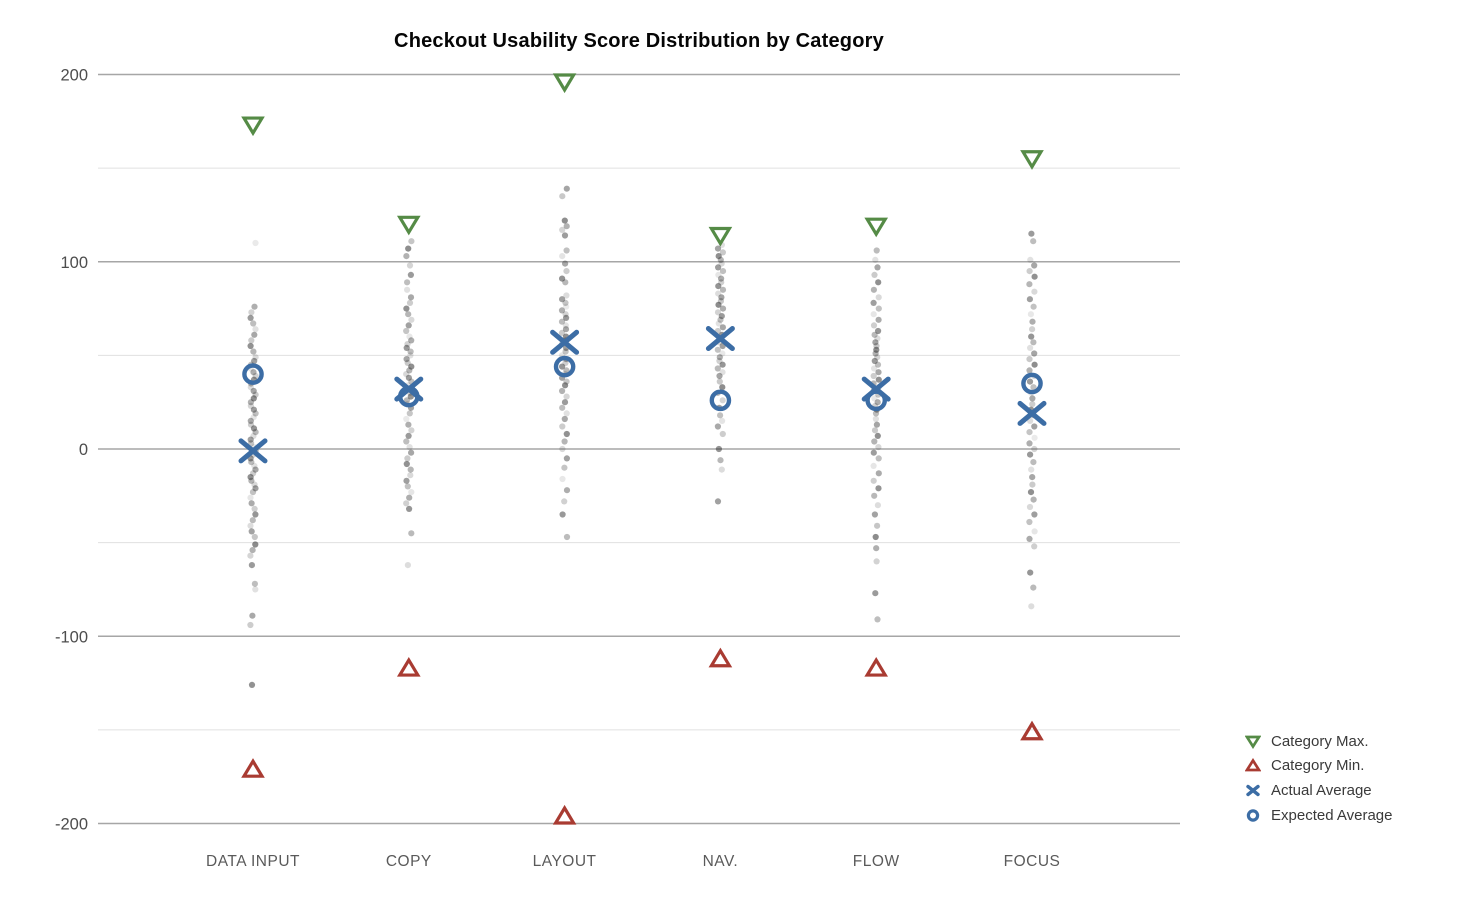  What do you see at coordinates (74, 76) in the screenshot?
I see `y-axis-tick-label: 200` at bounding box center [74, 76].